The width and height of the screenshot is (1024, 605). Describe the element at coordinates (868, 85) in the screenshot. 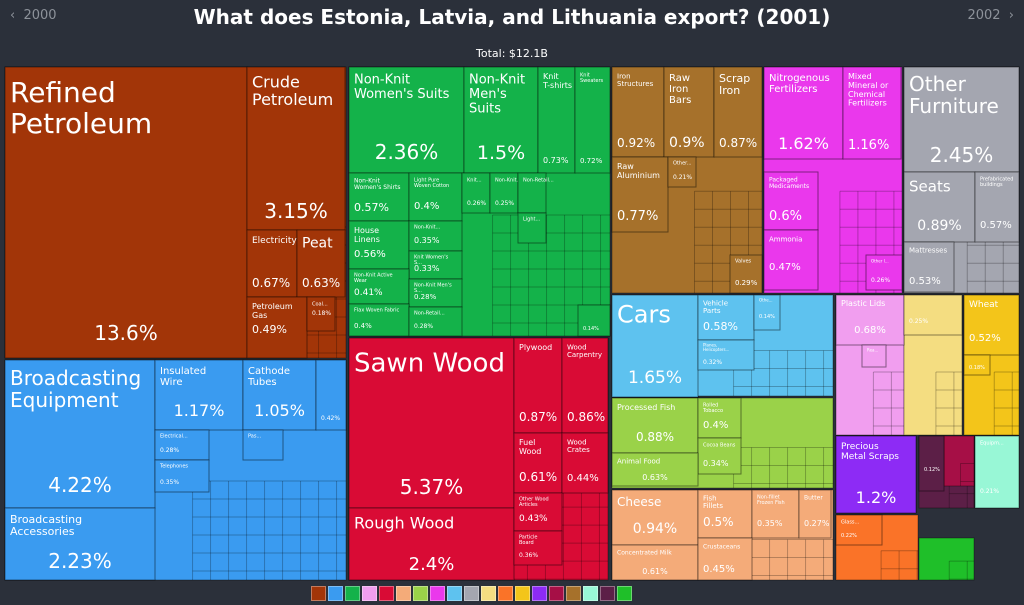

I see `tile-label: Mineral or` at that location.